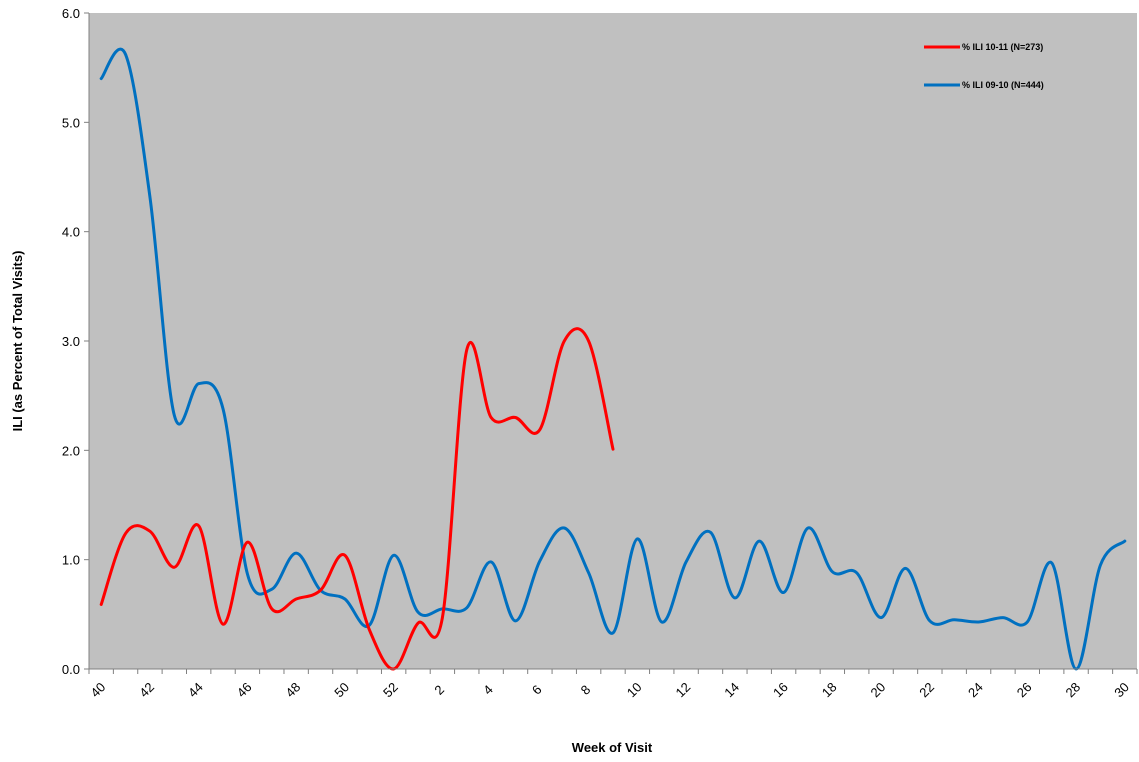 This screenshot has height=762, width=1139. What do you see at coordinates (1072, 689) in the screenshot?
I see `x-tick-label: 28` at bounding box center [1072, 689].